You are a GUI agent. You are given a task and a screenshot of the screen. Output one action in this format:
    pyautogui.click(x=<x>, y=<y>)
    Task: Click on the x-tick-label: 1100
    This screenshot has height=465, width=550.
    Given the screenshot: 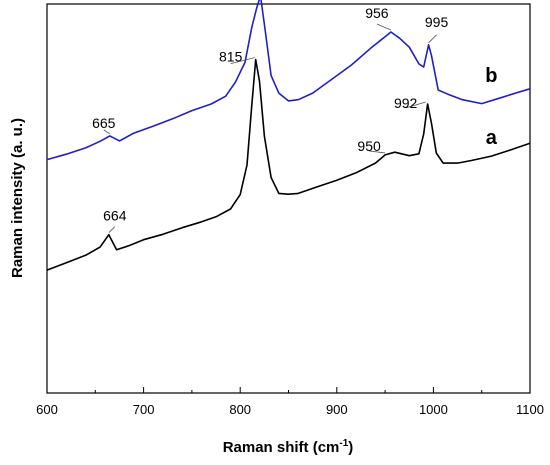 What is the action you would take?
    pyautogui.click(x=530, y=409)
    